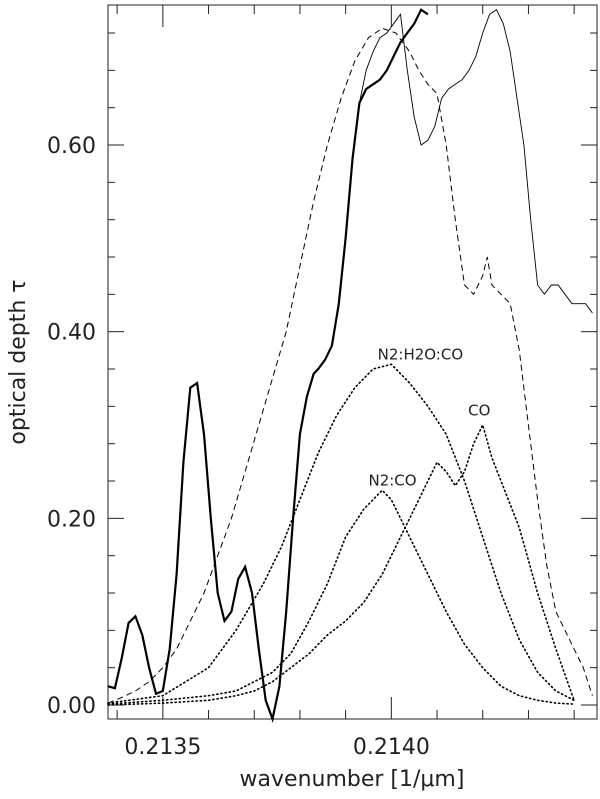 The height and width of the screenshot is (799, 600). What do you see at coordinates (71, 706) in the screenshot?
I see `y-tick-label: 0.00` at bounding box center [71, 706].